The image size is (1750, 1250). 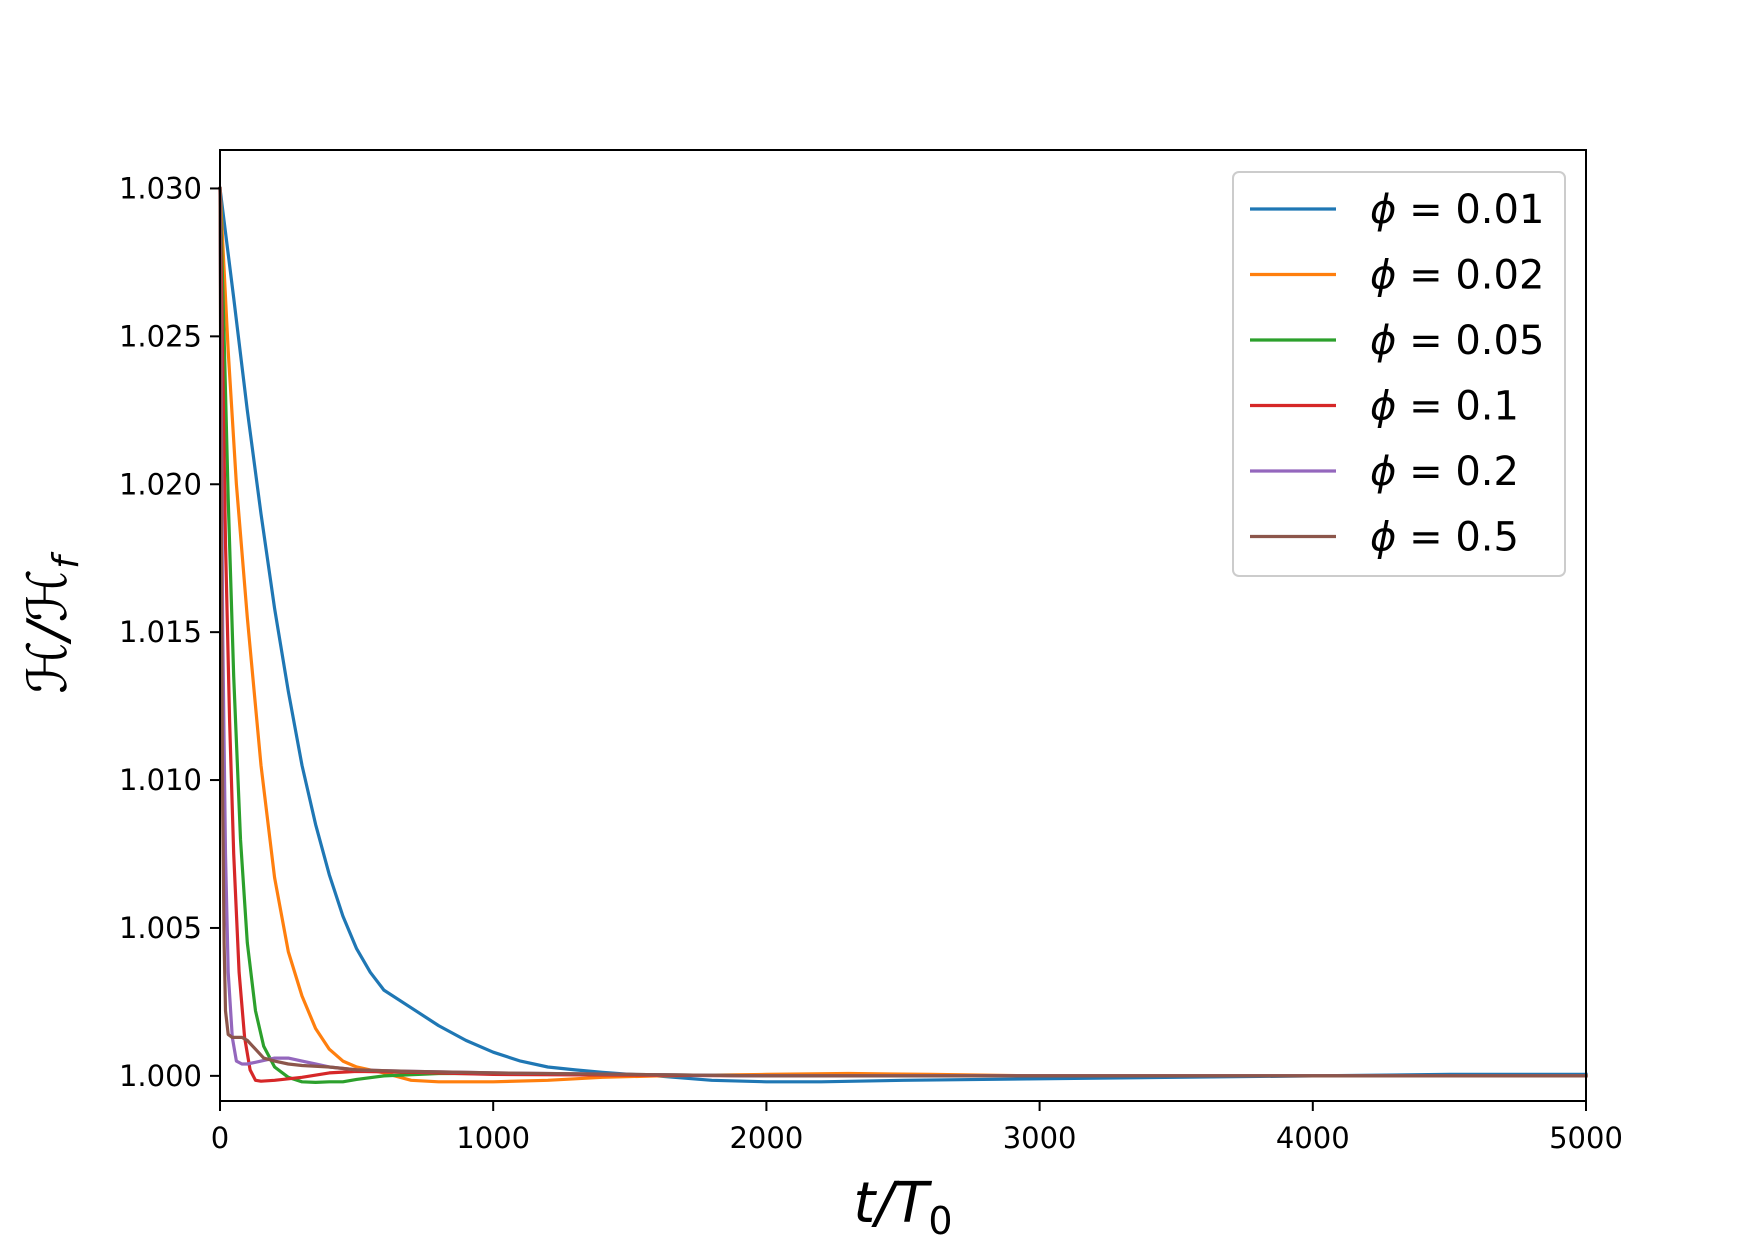 What do you see at coordinates (160, 188) in the screenshot?
I see `y-tick-label: 1.030` at bounding box center [160, 188].